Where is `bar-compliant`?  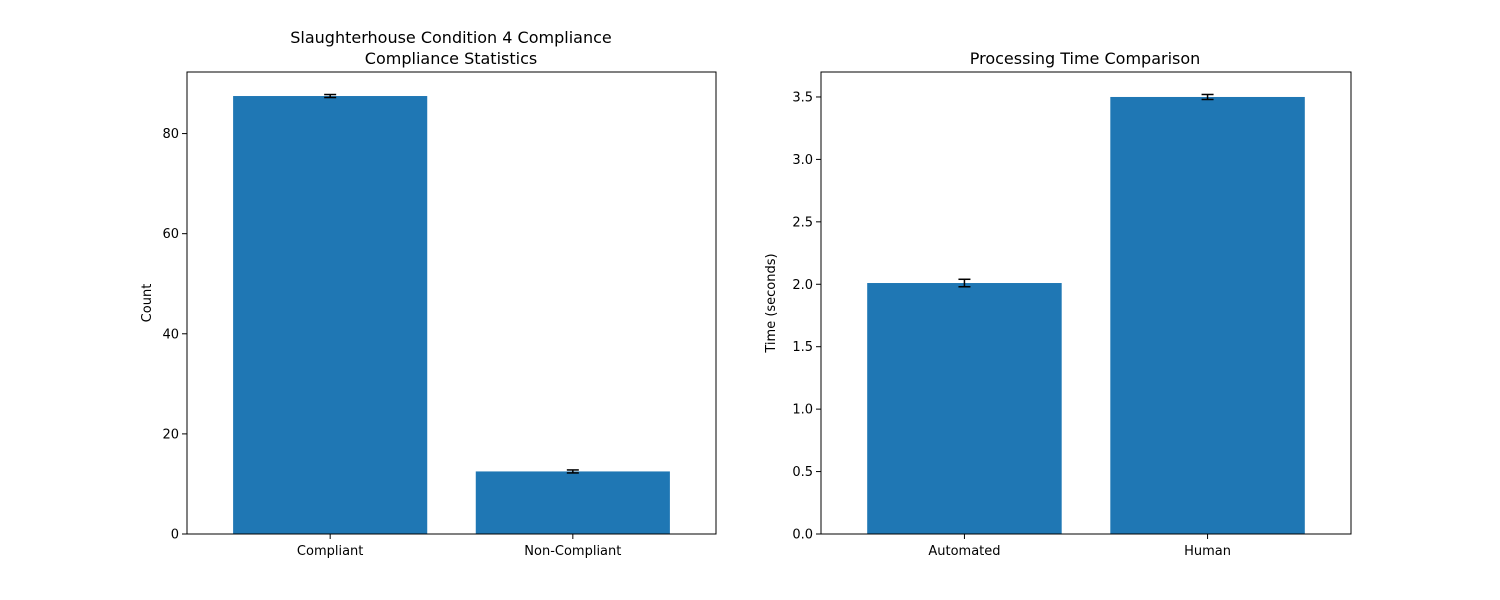 bar-compliant is located at coordinates (330, 315).